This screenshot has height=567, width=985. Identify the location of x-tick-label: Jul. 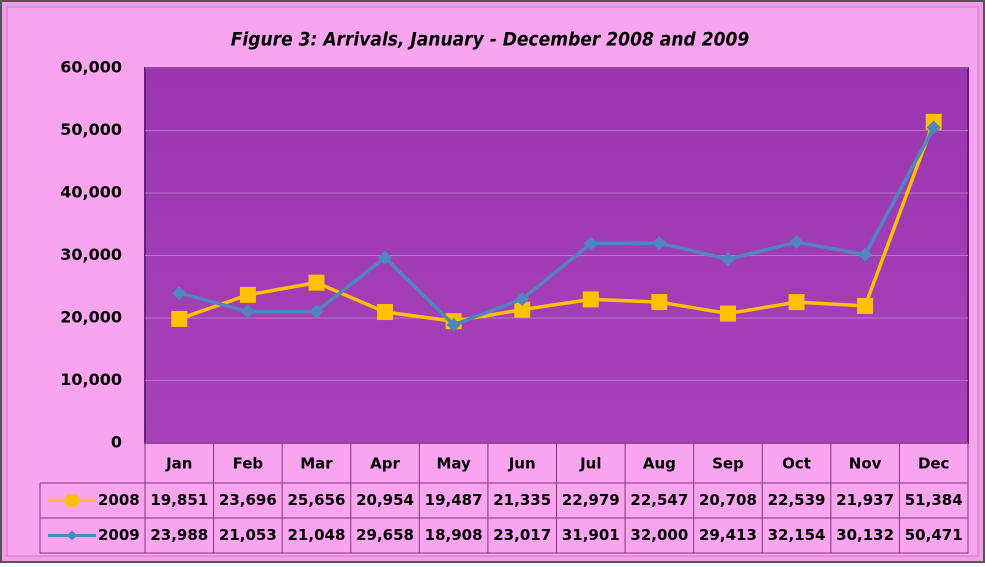
(590, 464).